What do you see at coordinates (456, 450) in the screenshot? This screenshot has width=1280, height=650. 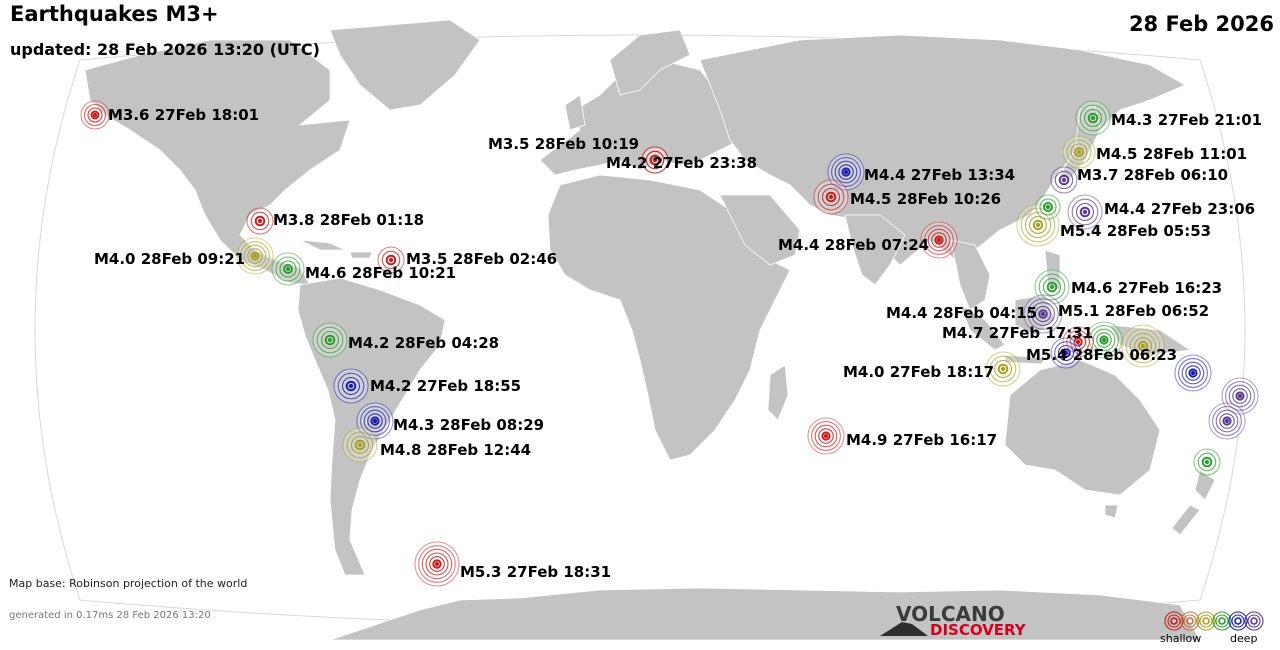 I see `quake-label: M4.8 28Feb 12:44` at bounding box center [456, 450].